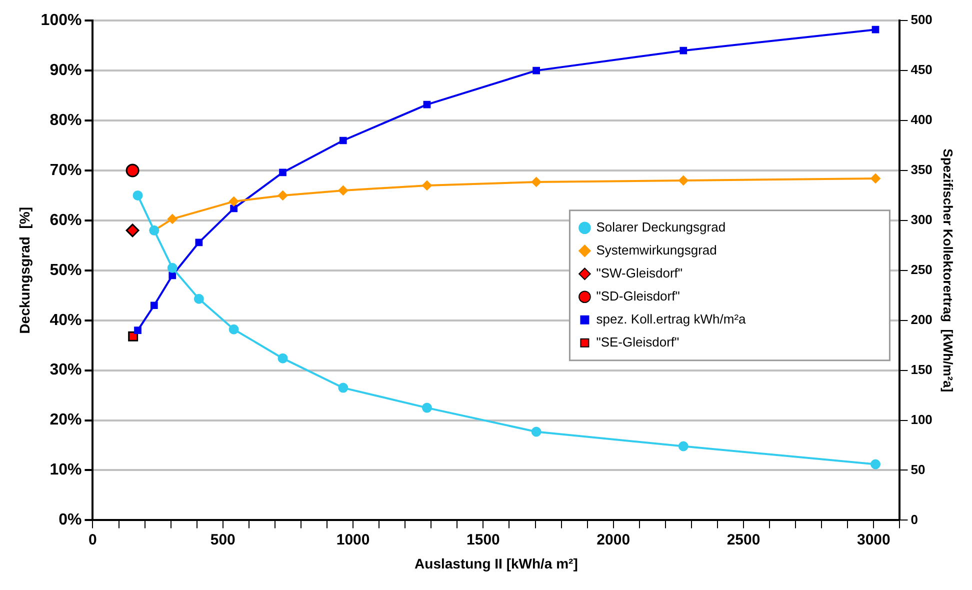  Describe the element at coordinates (638, 342) in the screenshot. I see `legend-label: "SE-Gleisdorf"` at that location.